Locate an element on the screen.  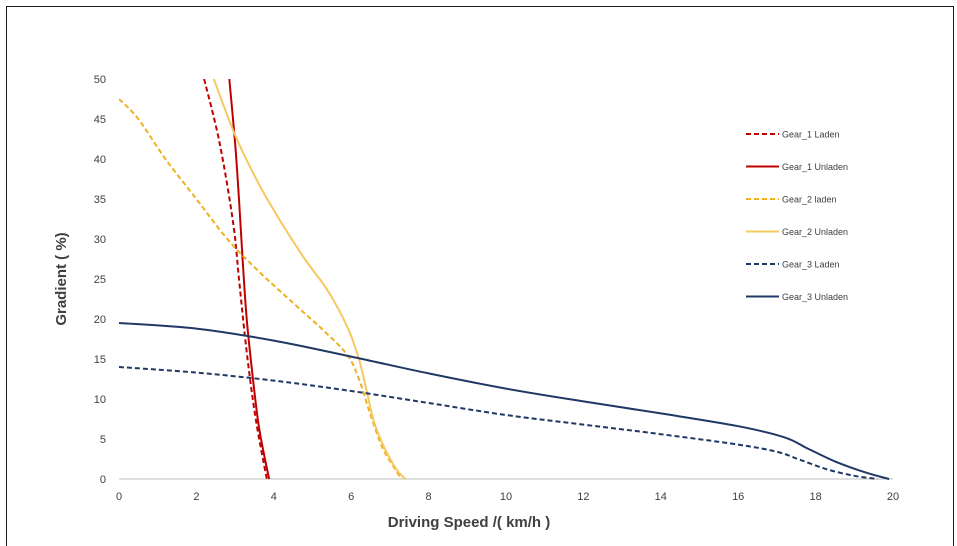
x-tick-label: 4 is located at coordinates (274, 497).